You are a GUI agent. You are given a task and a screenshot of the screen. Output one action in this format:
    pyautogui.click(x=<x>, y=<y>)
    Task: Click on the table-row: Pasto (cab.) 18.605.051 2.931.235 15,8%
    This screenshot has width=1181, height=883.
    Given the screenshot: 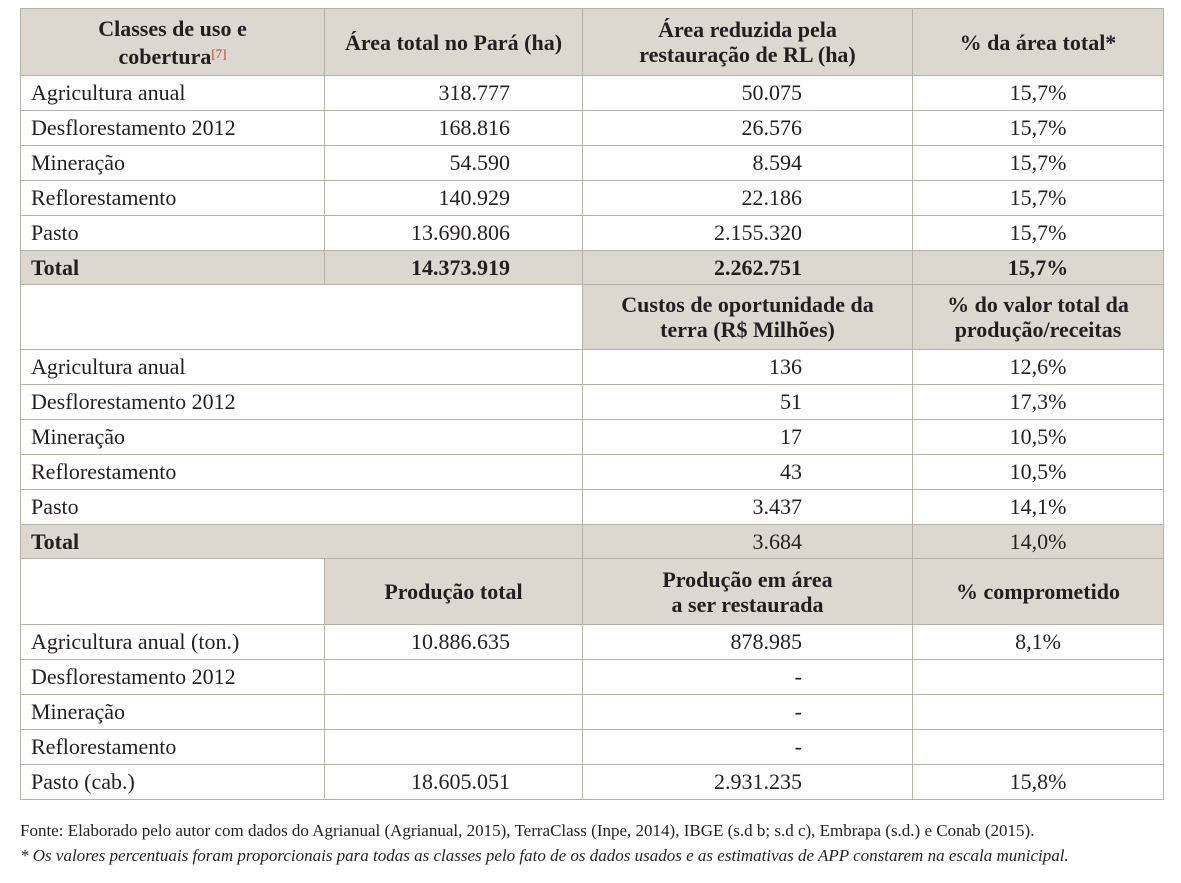 What is the action you would take?
    pyautogui.click(x=592, y=782)
    